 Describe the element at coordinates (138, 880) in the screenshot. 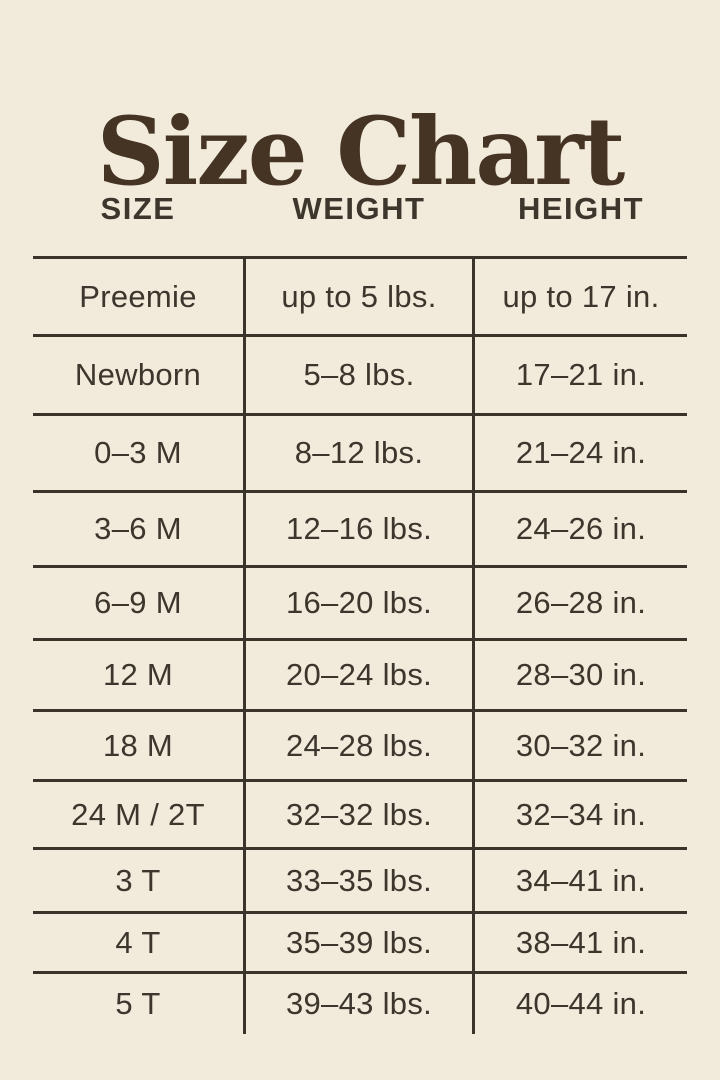

I see `size-cell: 3 T` at that location.